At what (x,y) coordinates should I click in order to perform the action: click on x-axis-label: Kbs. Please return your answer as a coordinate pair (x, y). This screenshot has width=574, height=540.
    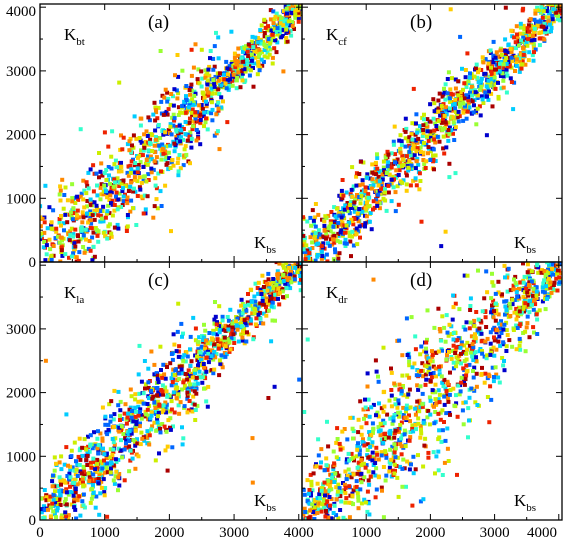
    Looking at the image, I should click on (265, 502).